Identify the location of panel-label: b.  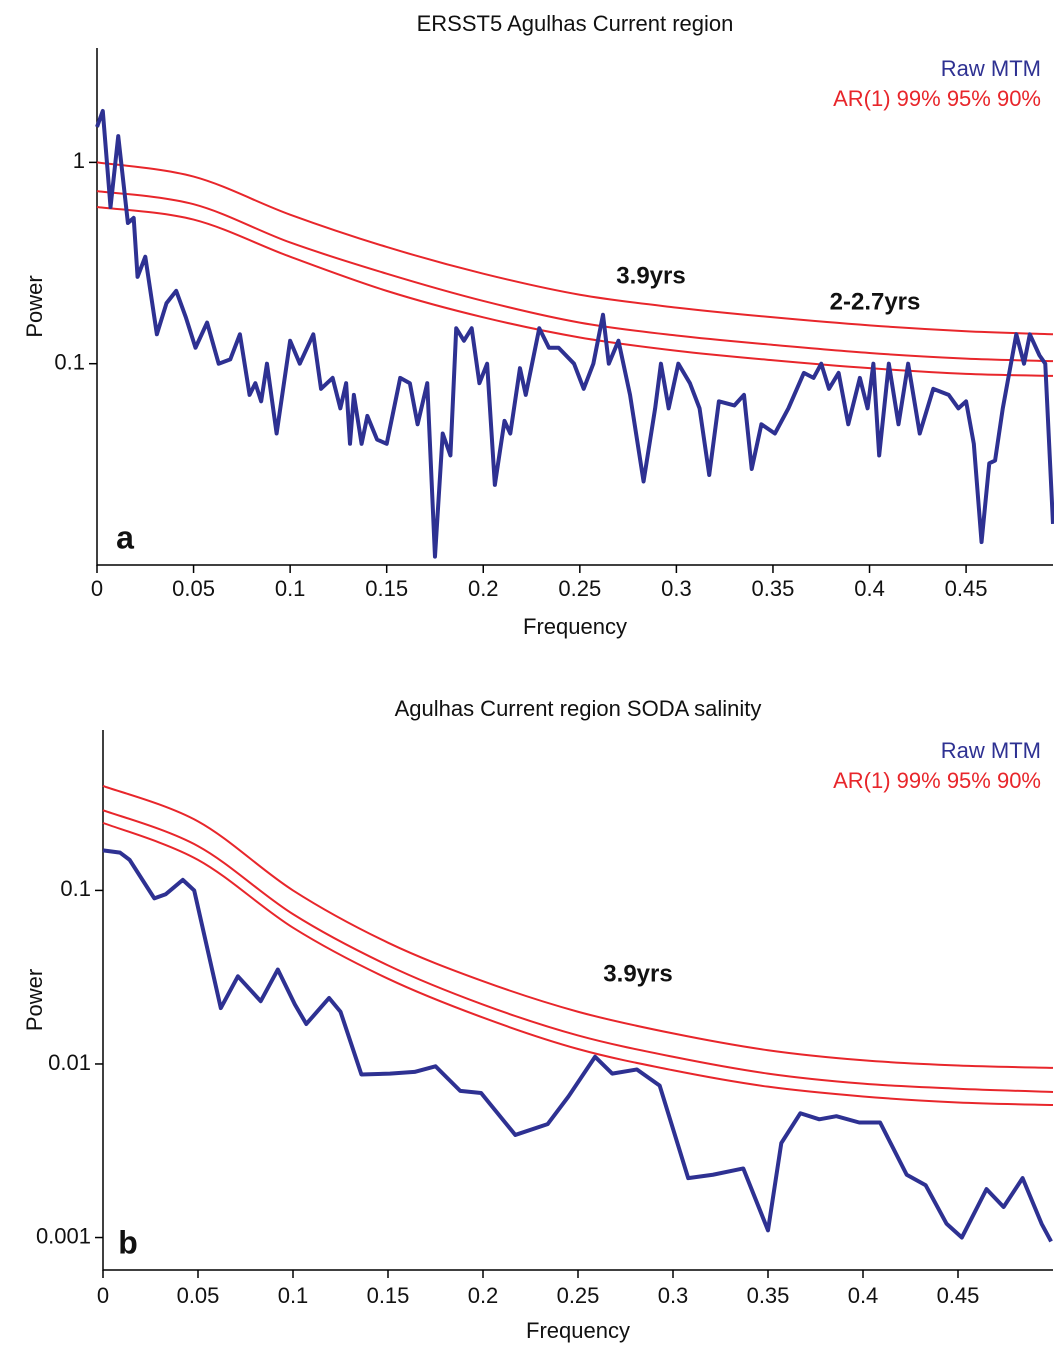
(128, 1242).